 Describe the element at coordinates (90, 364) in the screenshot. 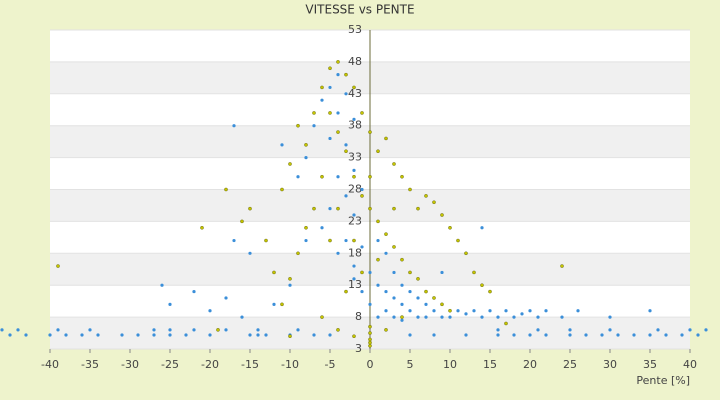

I see `x-tick-label: -35` at that location.